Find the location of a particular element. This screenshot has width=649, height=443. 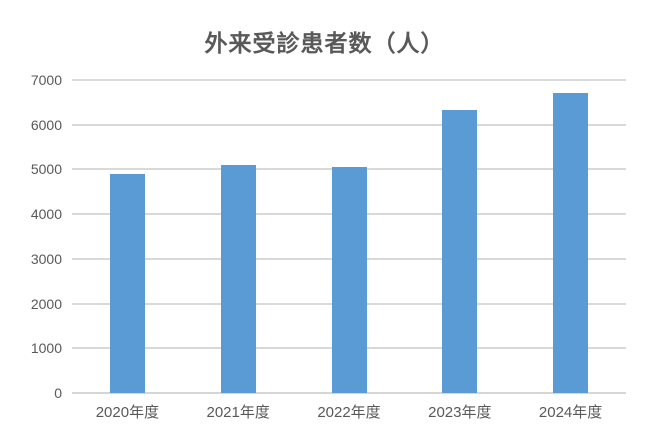

y-tick-label: 2000 is located at coordinates (46, 303).